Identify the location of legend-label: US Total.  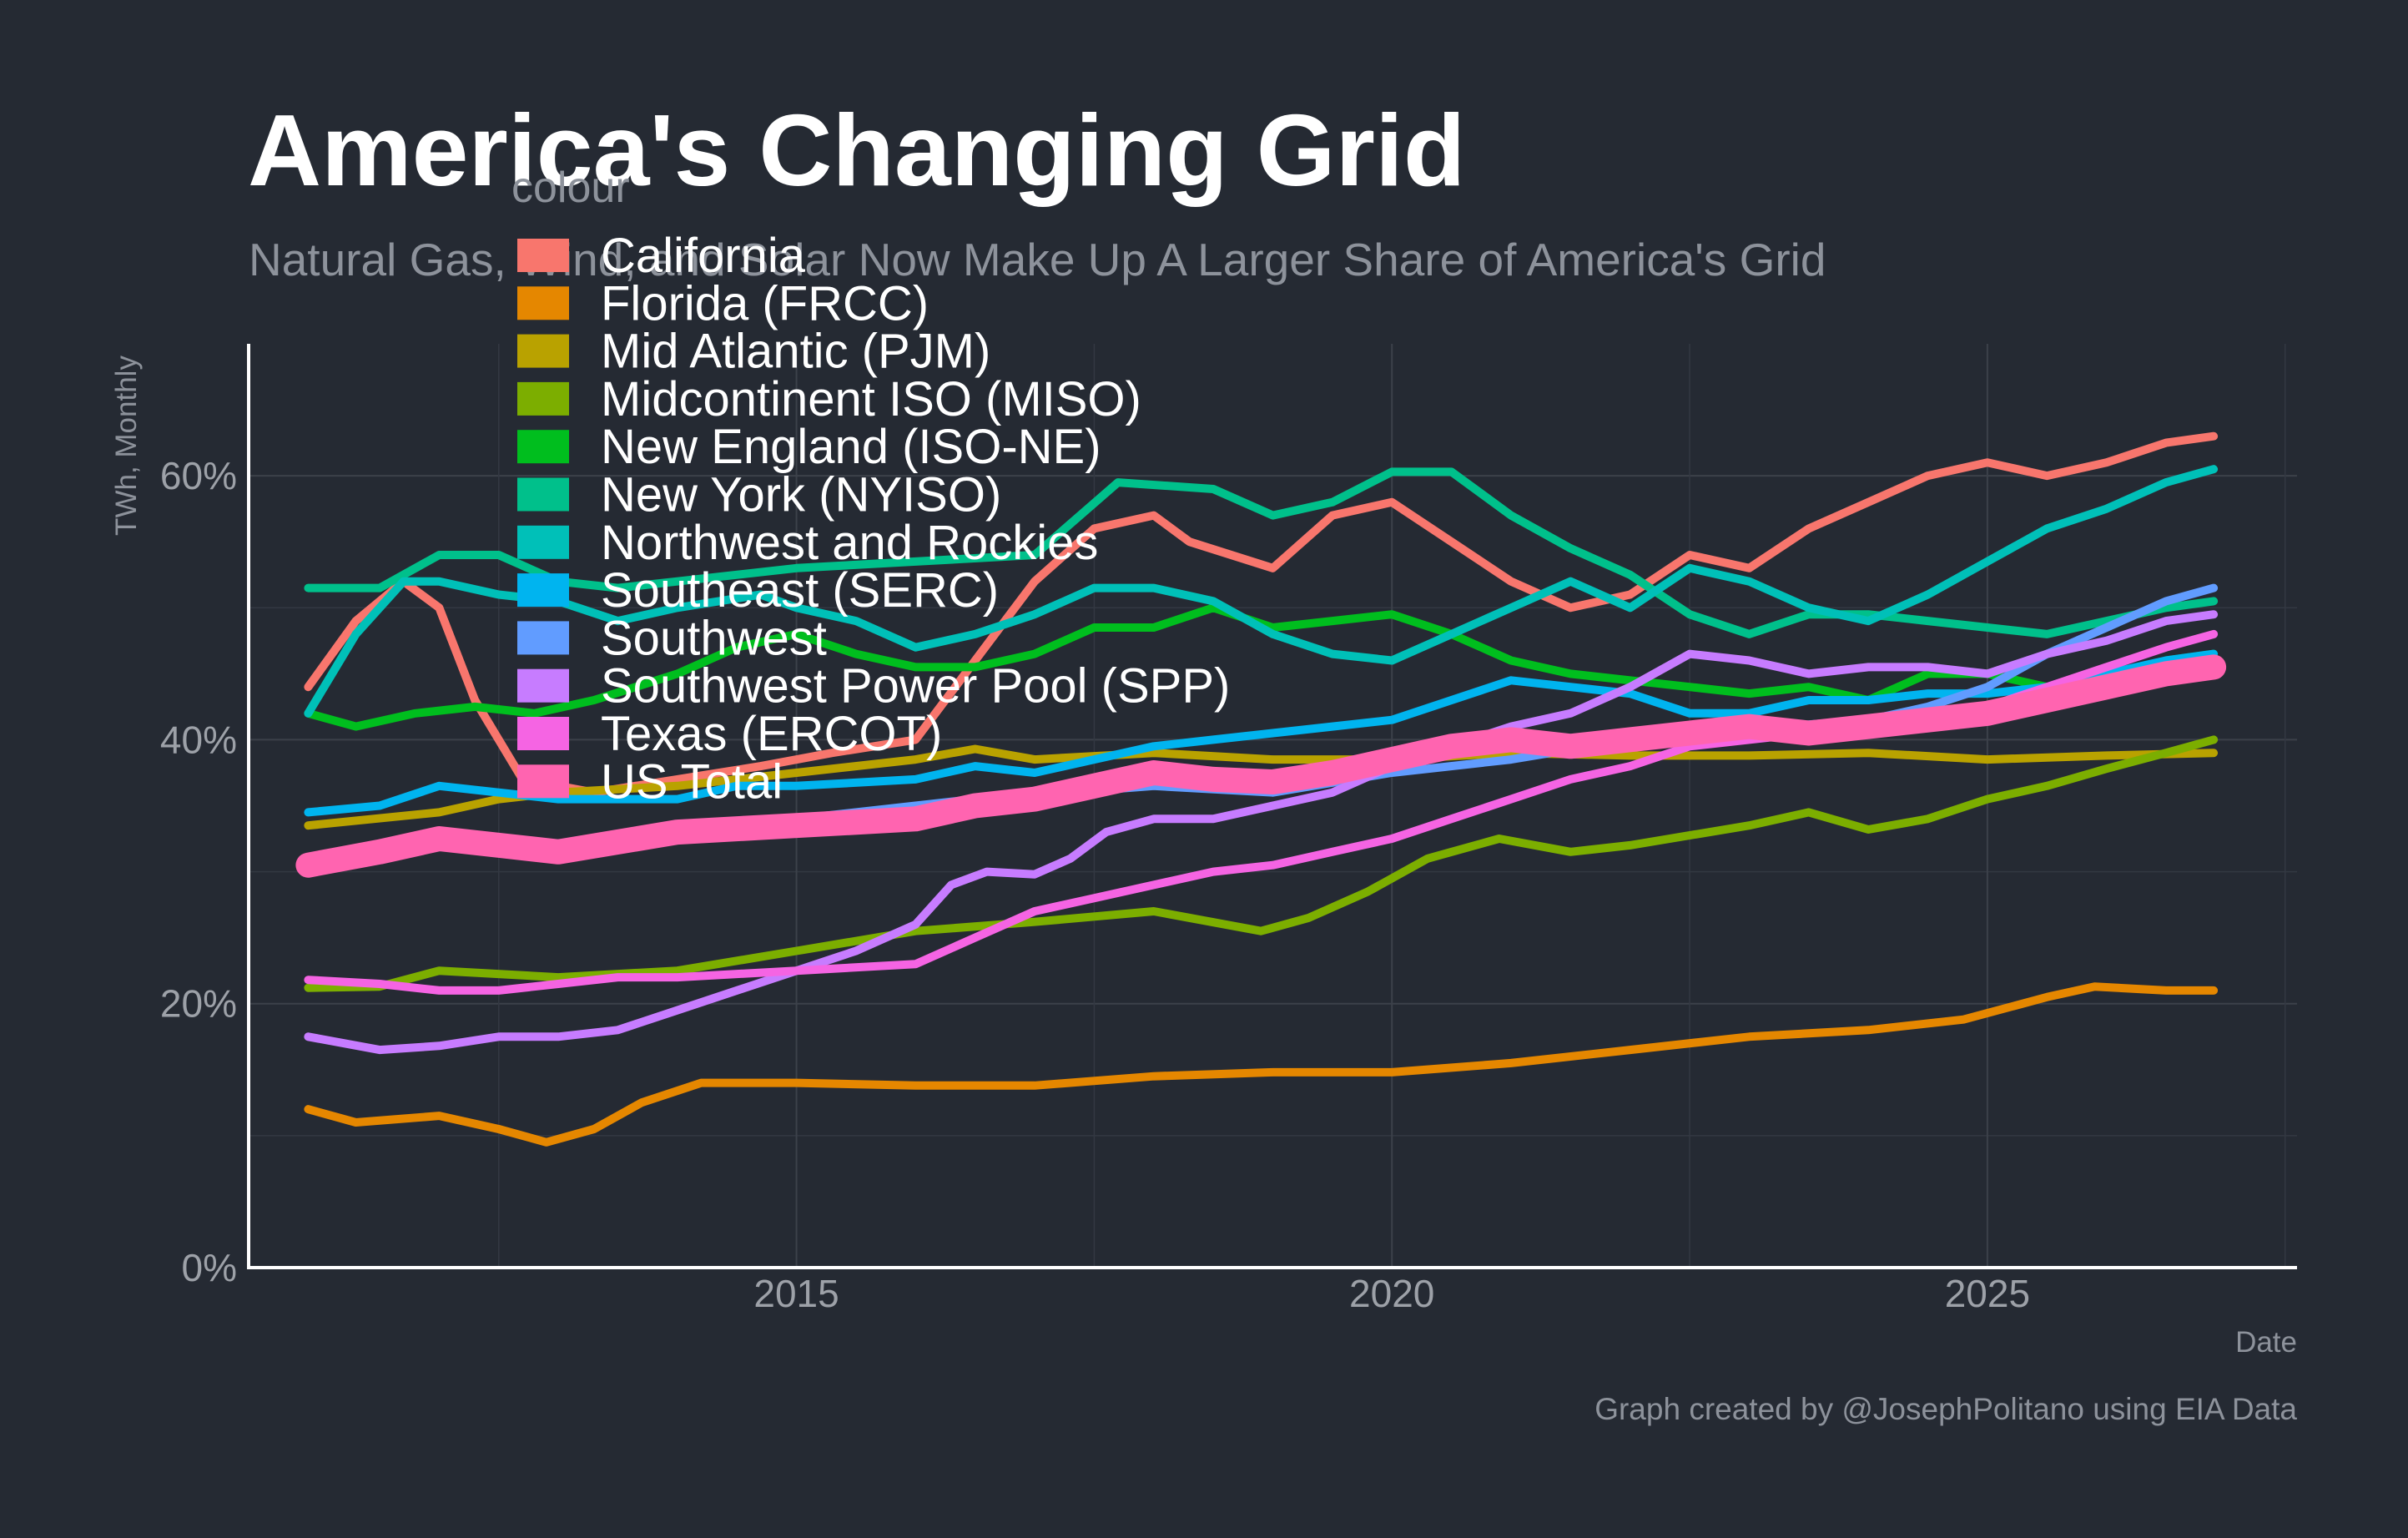
(692, 781).